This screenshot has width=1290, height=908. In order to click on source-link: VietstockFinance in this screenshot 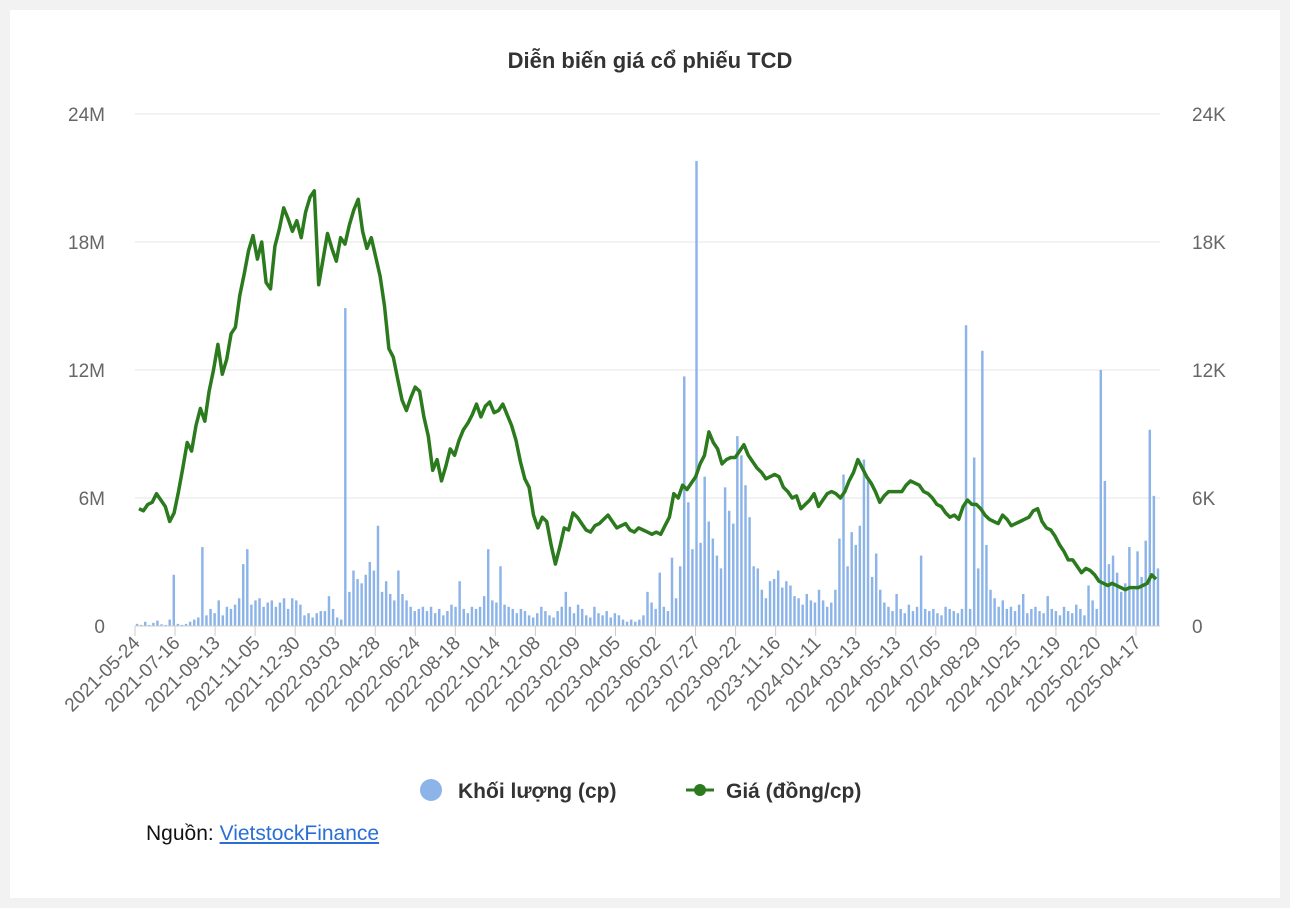, I will do `click(299, 833)`.